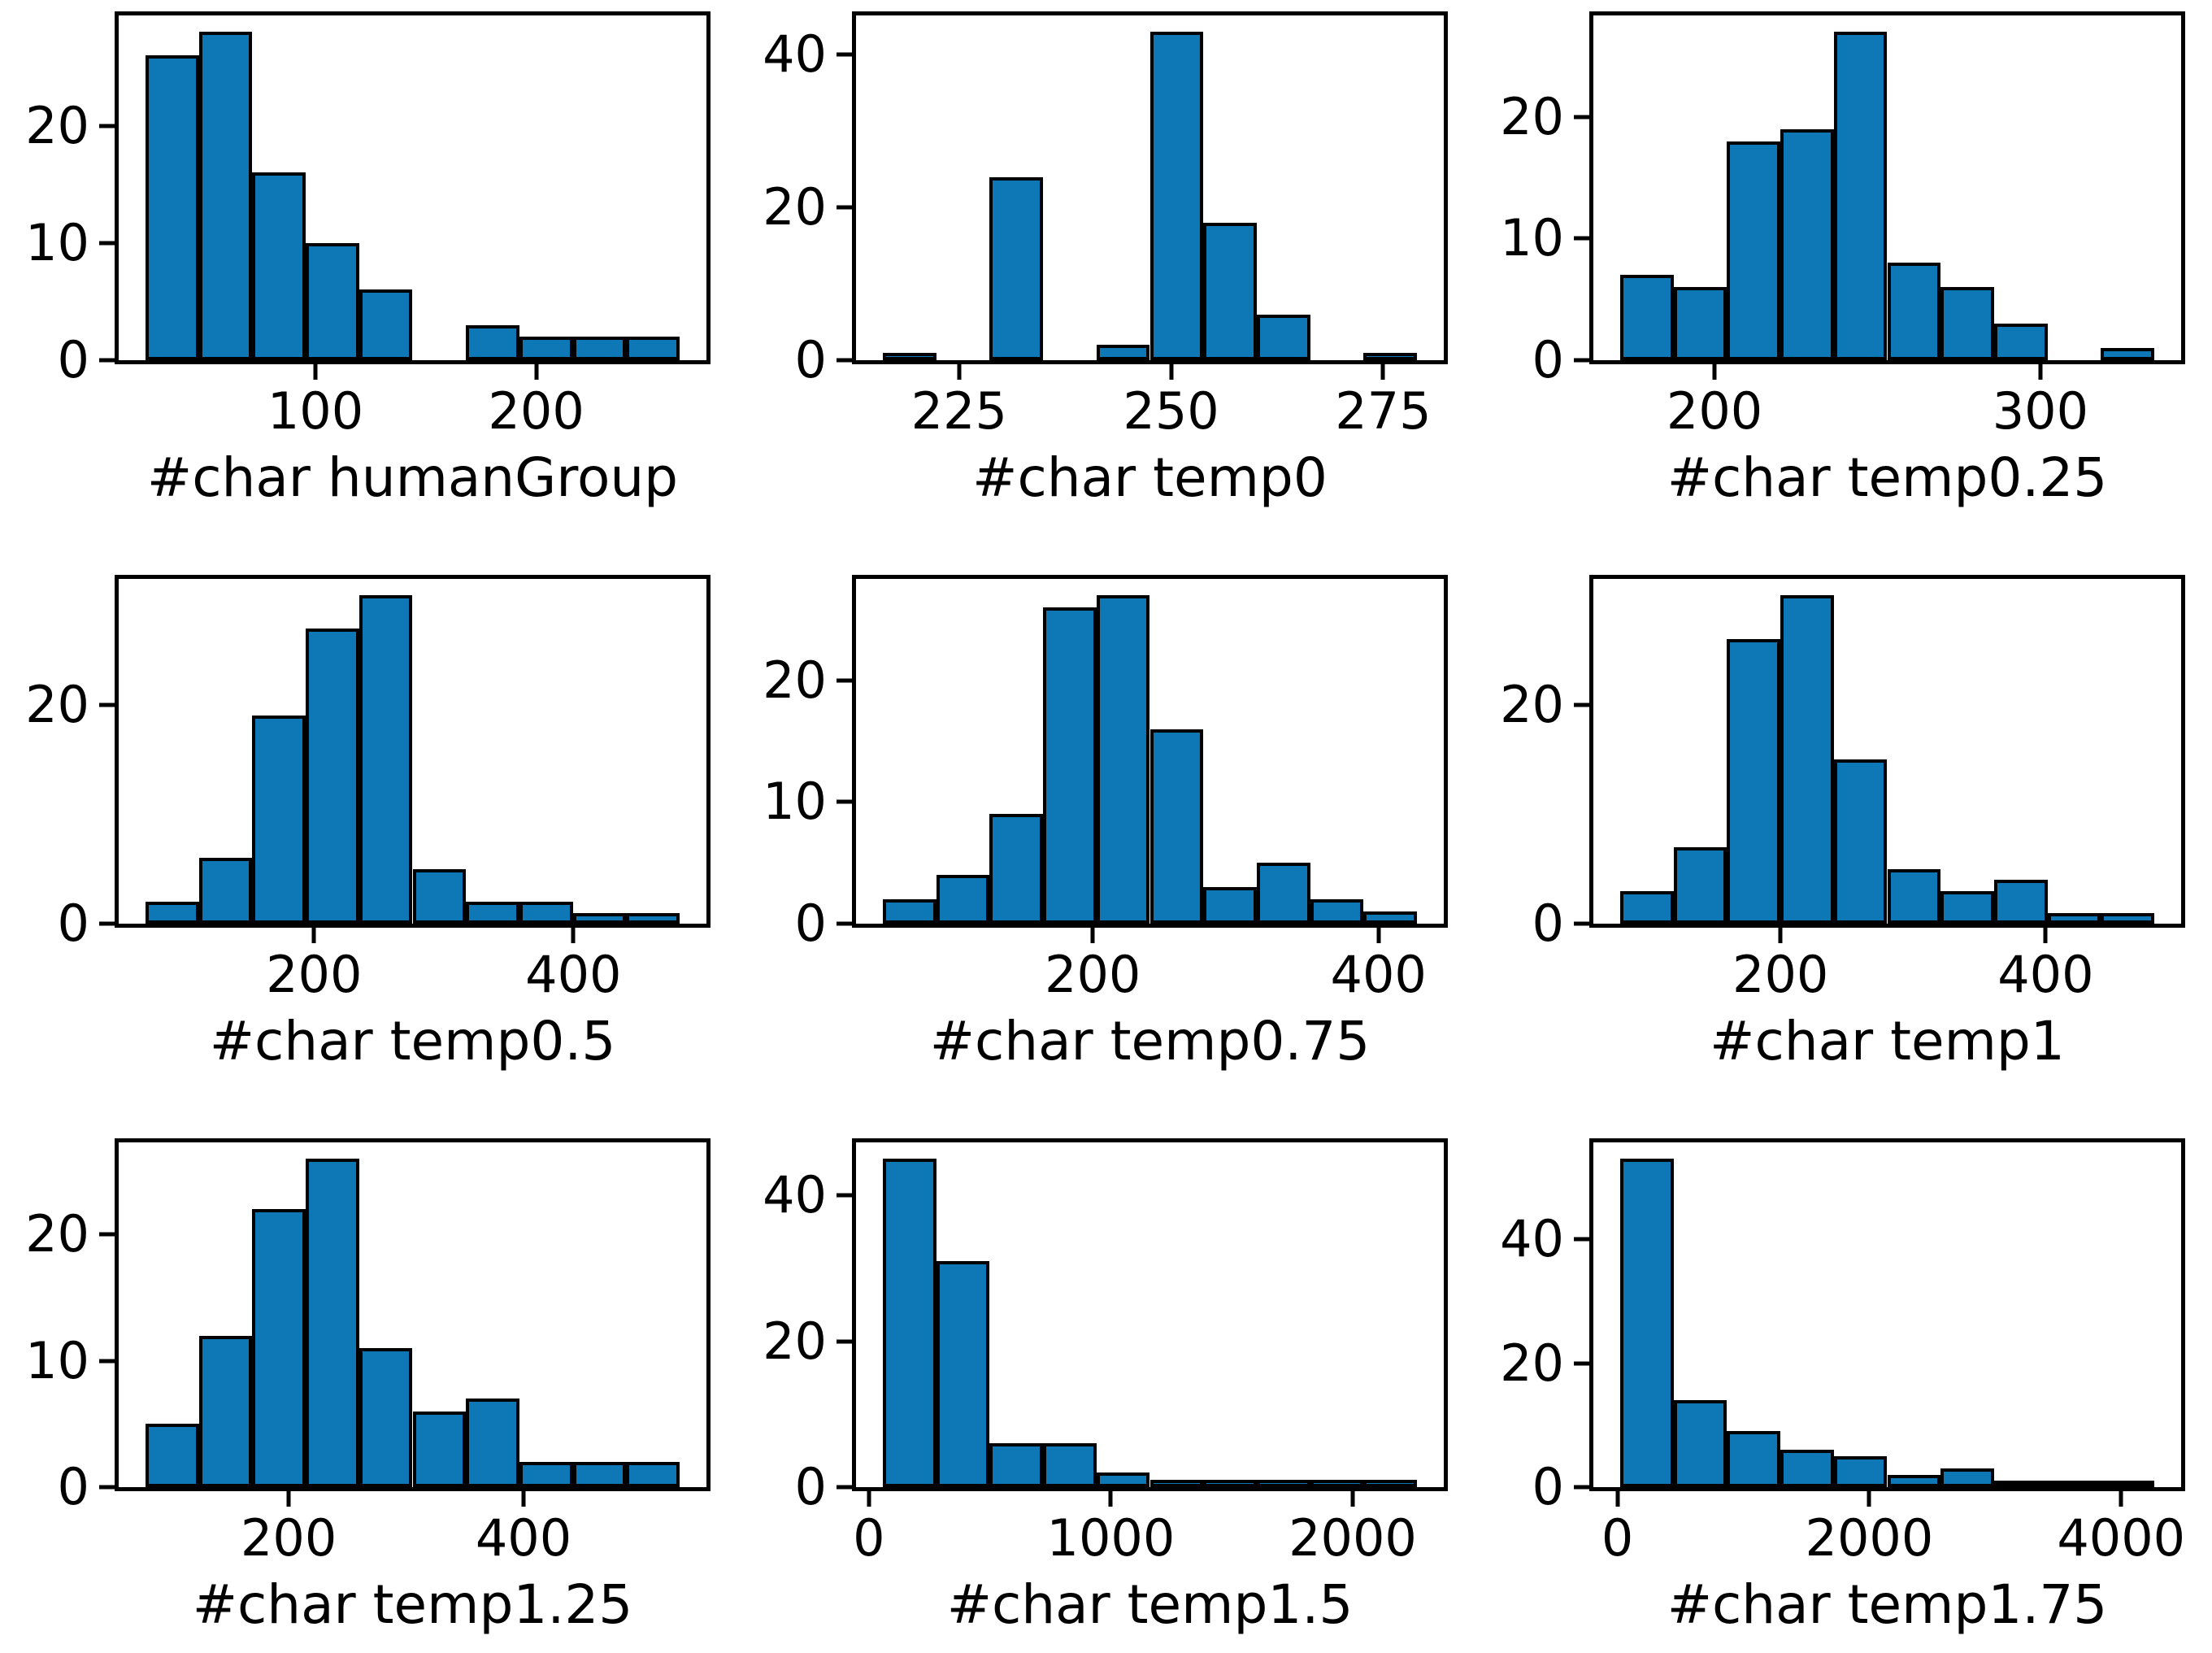 This screenshot has height=1653, width=2212. What do you see at coordinates (1383, 411) in the screenshot?
I see `x-tick-label: 275` at bounding box center [1383, 411].